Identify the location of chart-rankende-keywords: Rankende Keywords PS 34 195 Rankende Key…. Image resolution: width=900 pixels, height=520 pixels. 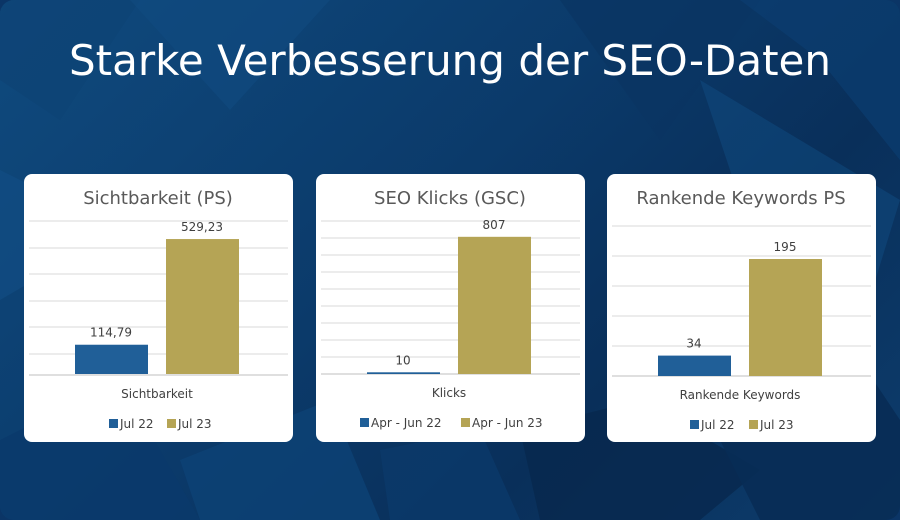
(741, 310).